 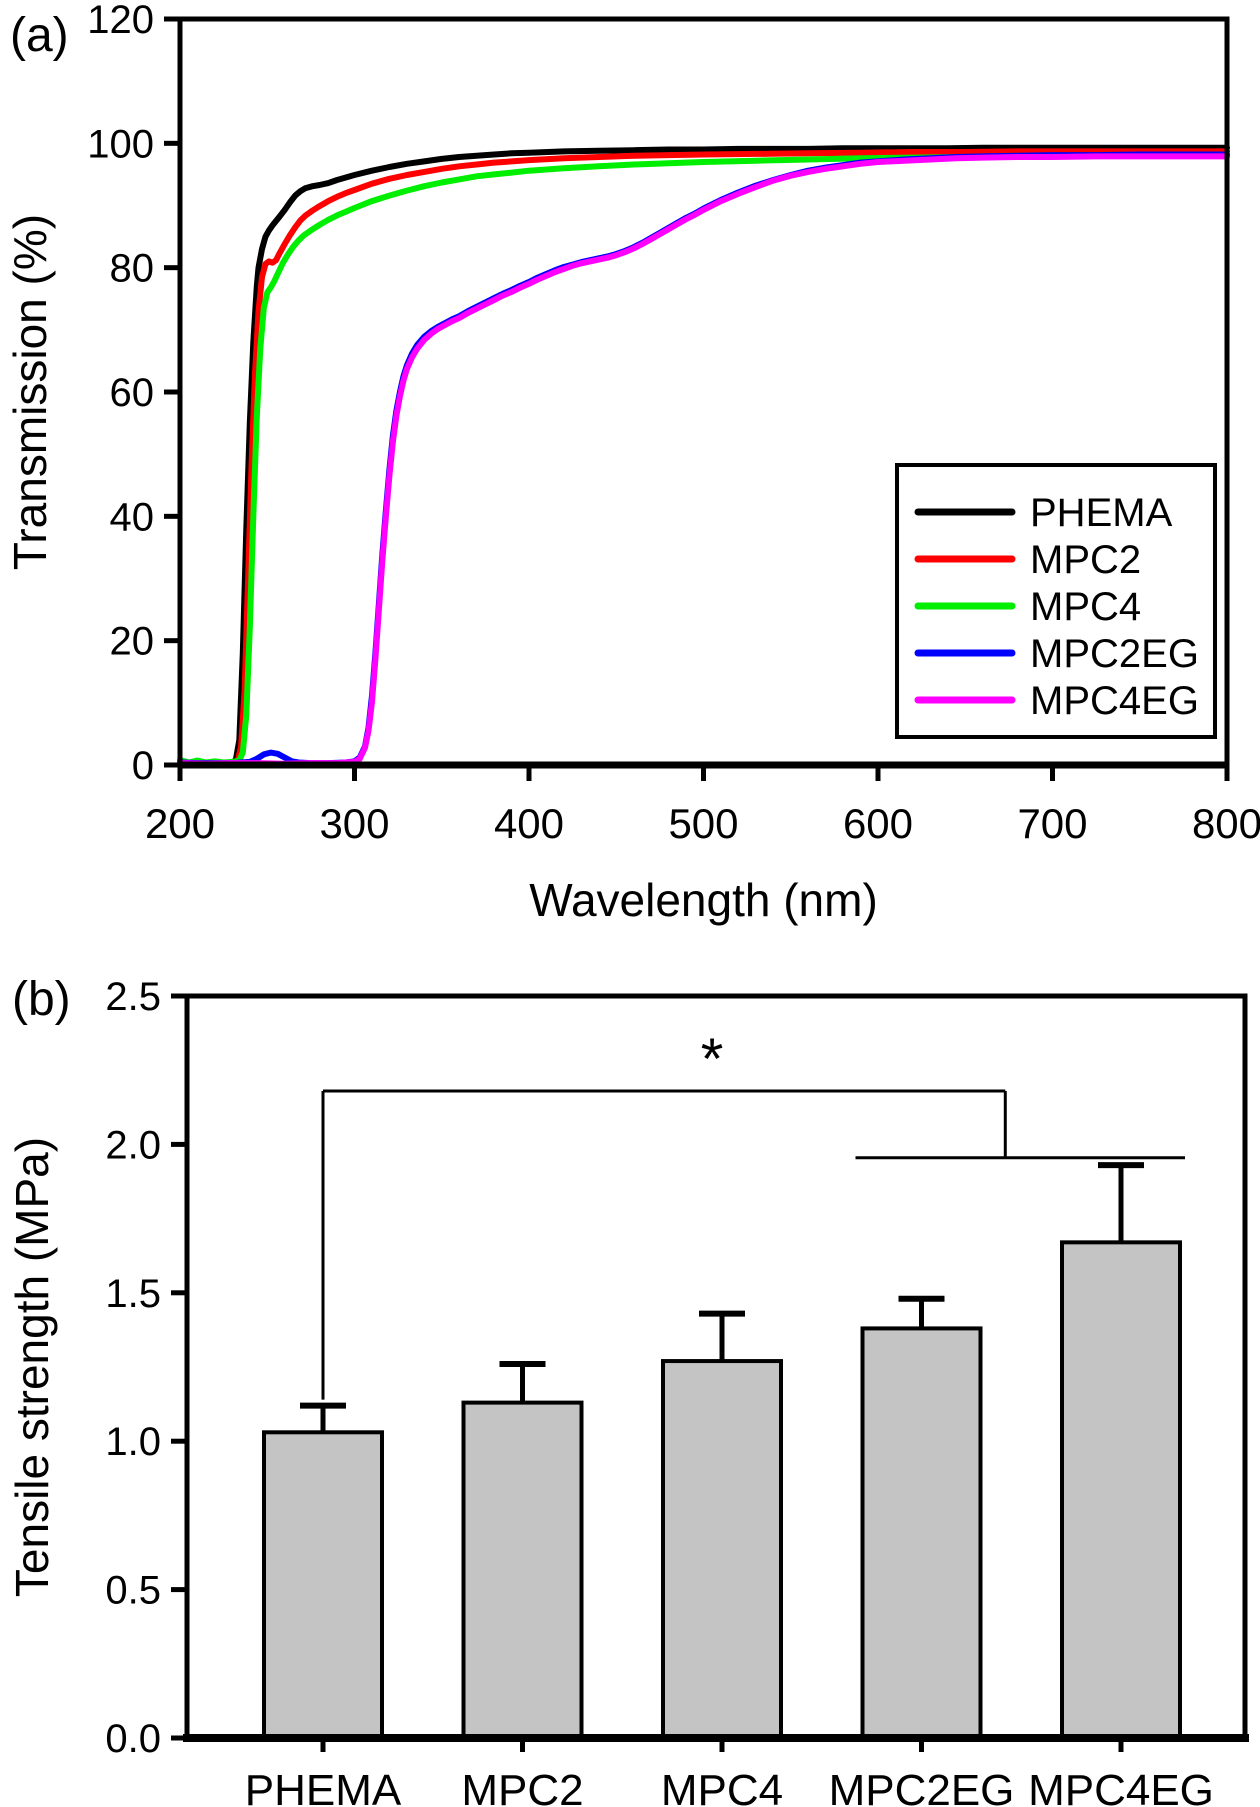 I want to click on x-tick-label-800: 800, so click(x=1226, y=823).